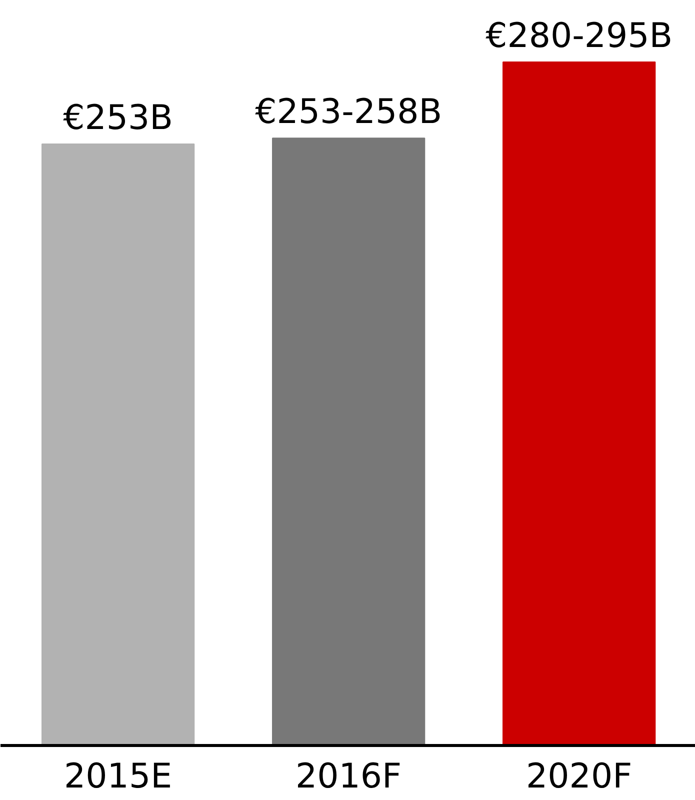  I want to click on x-tick-label: 2016F, so click(349, 776).